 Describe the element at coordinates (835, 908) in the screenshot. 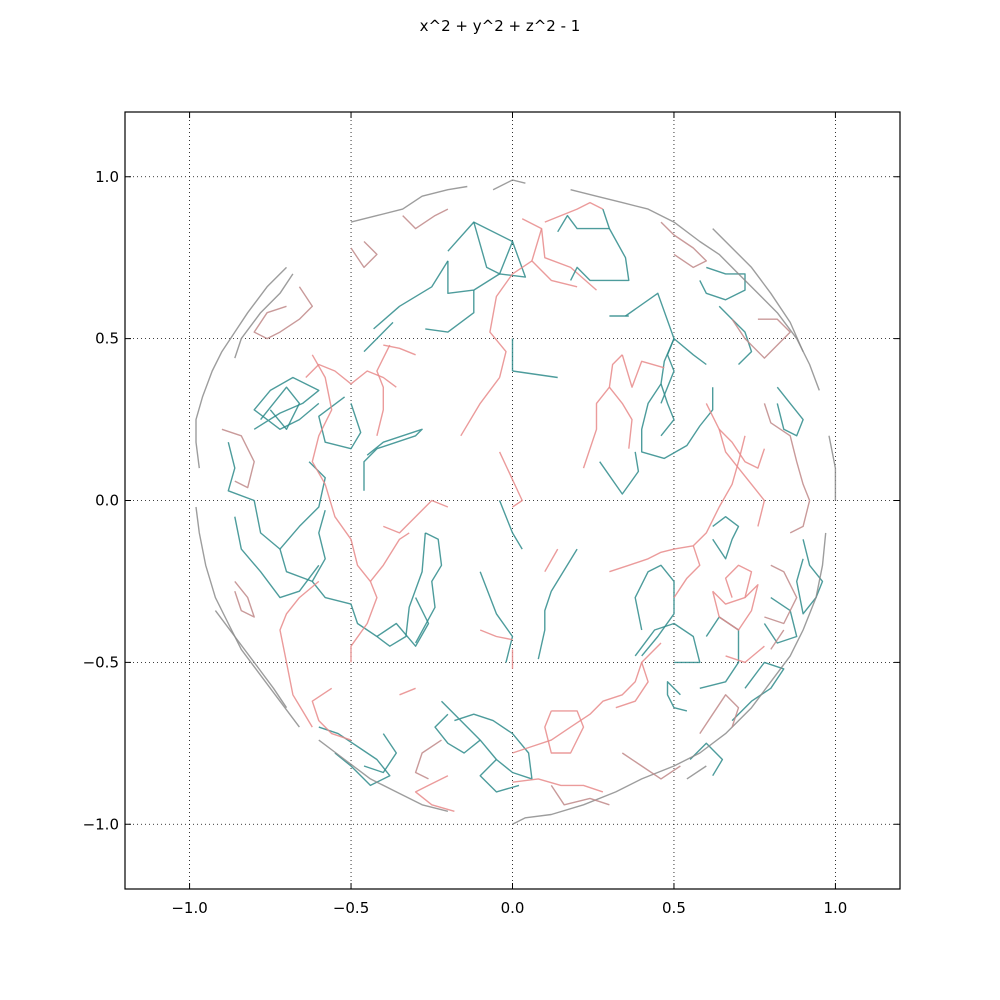

I see `x-tick-label: 1.0` at that location.